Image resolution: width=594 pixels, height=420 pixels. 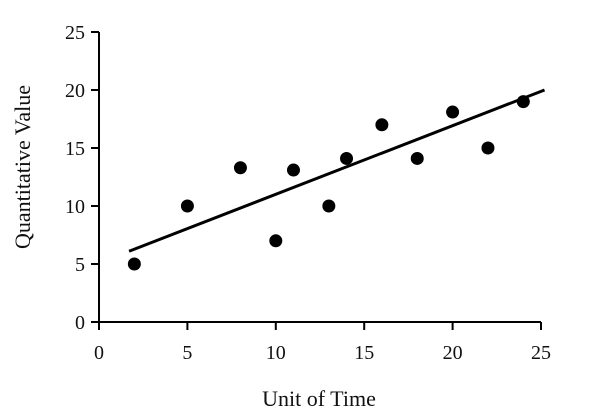 I want to click on x-tick-label: 0, so click(x=99, y=353).